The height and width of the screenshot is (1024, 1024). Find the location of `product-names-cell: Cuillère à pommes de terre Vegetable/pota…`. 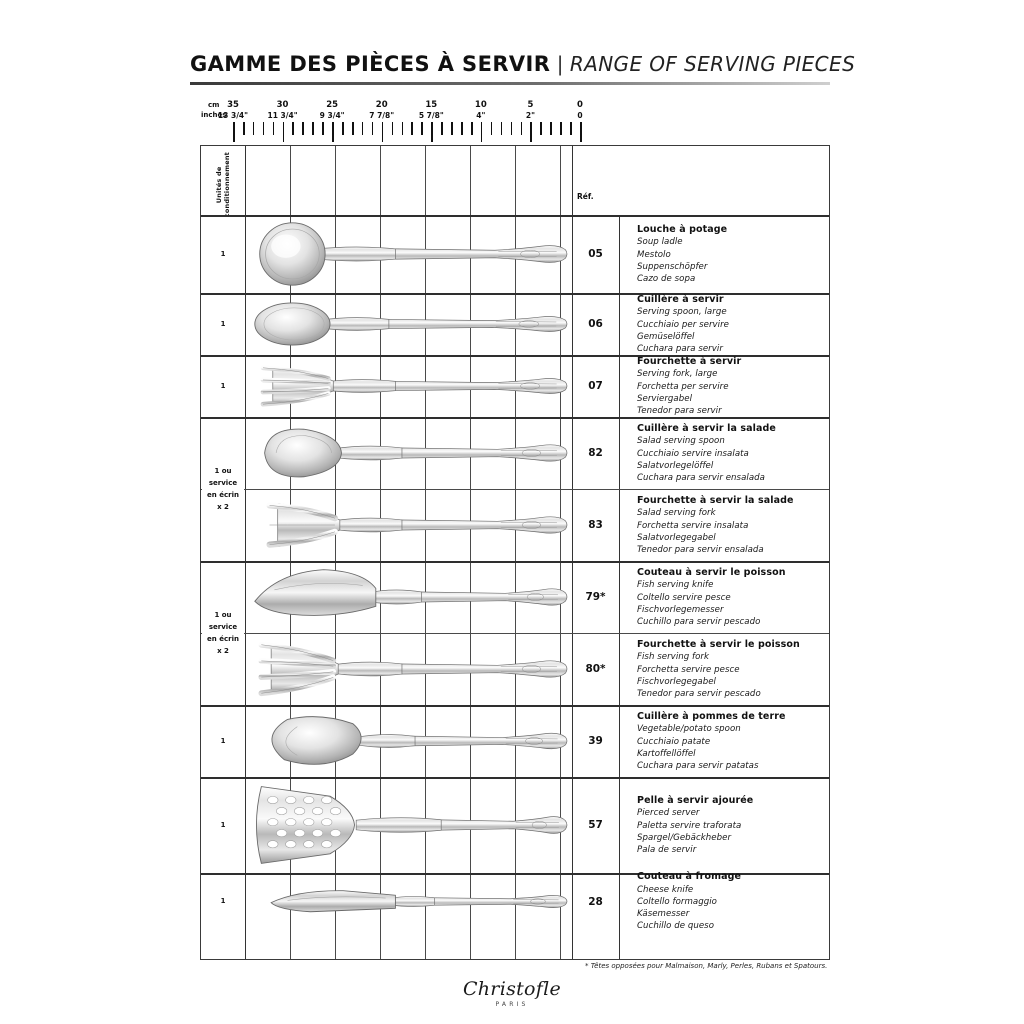

product-names-cell: Cuillère à pommes de terre Vegetable/pota… is located at coordinates (729, 741).